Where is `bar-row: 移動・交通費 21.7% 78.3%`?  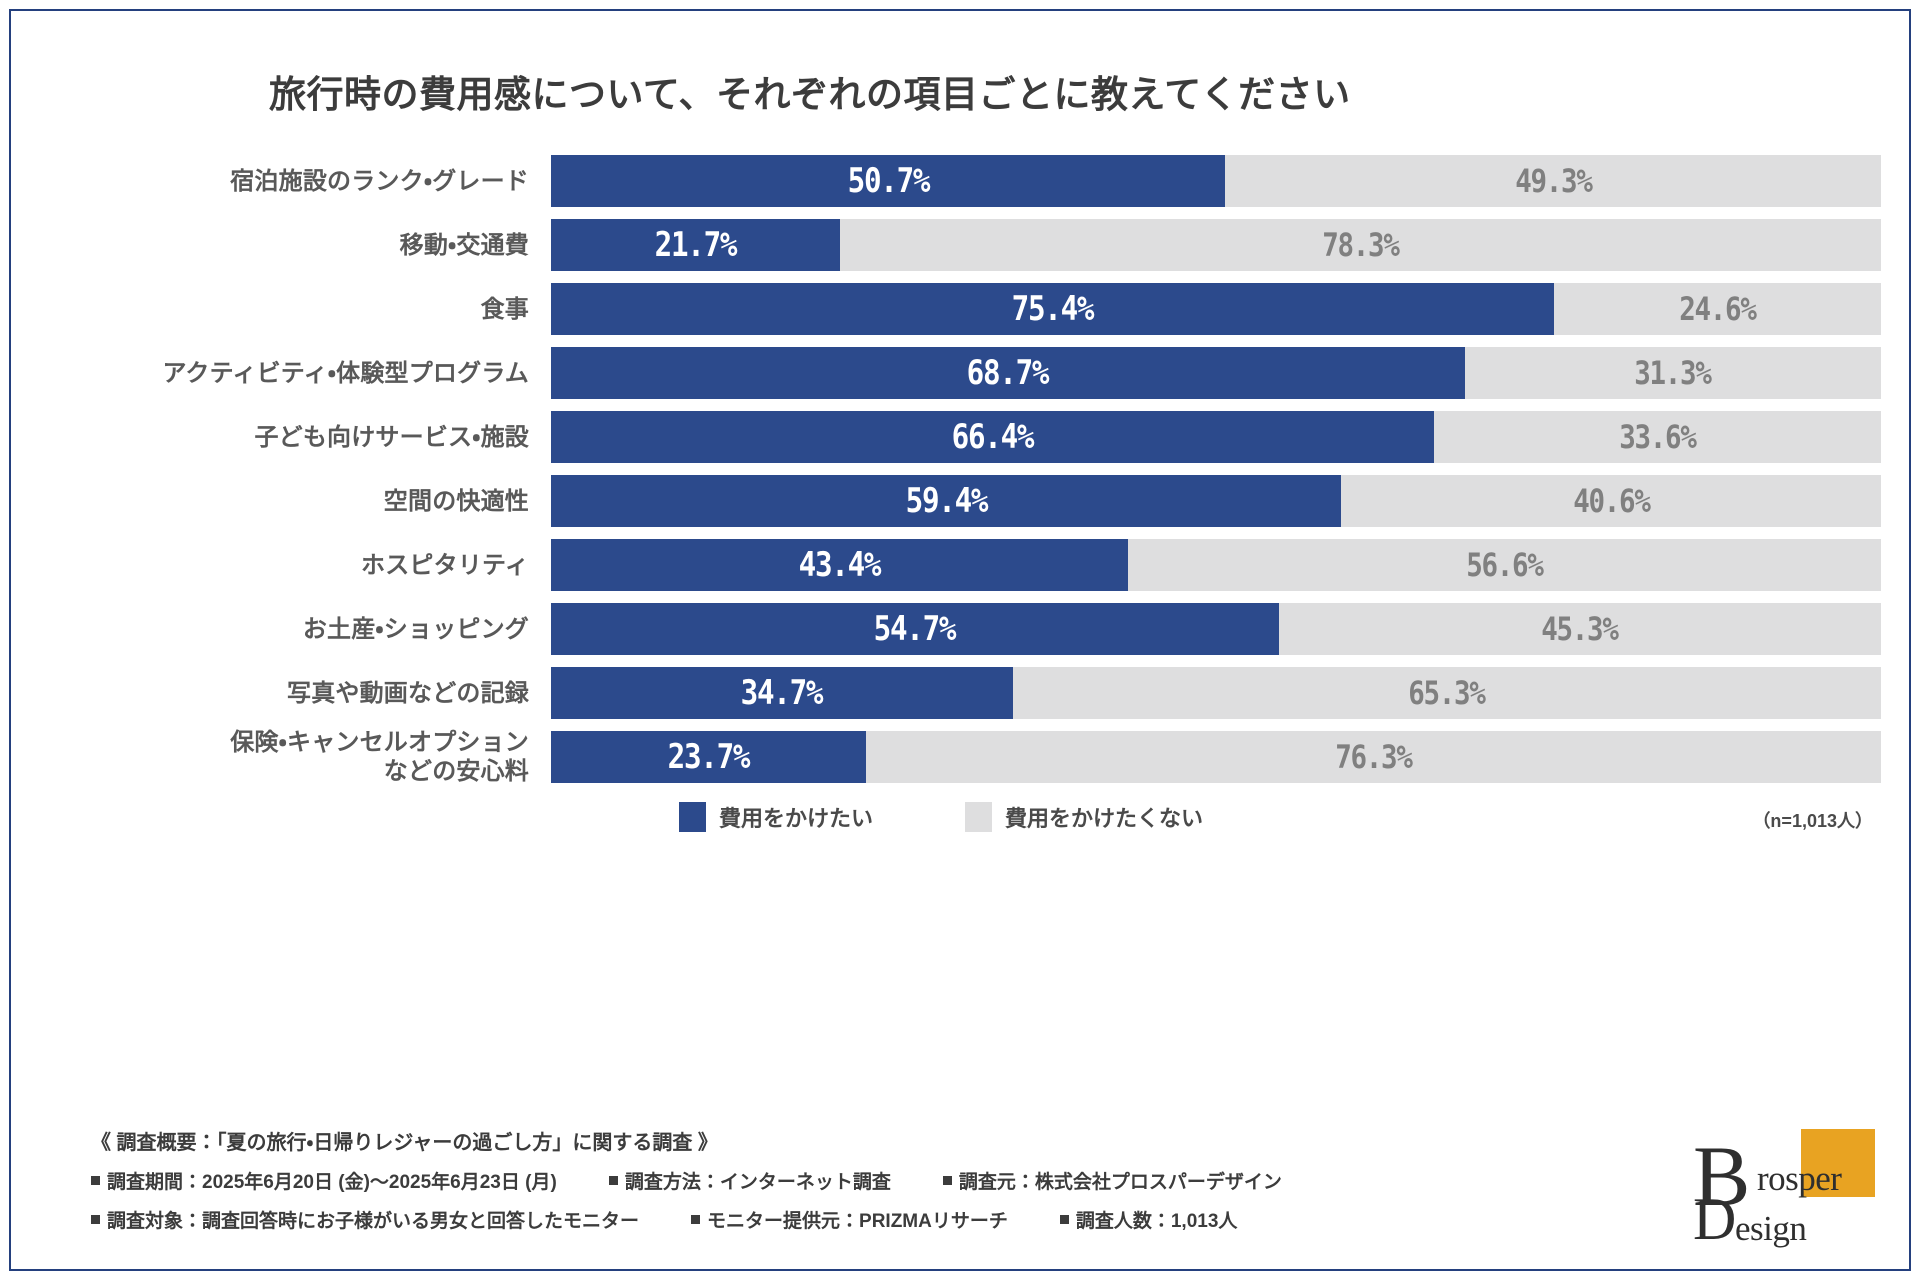 bar-row: 移動・交通費 21.7% 78.3% is located at coordinates (964, 245).